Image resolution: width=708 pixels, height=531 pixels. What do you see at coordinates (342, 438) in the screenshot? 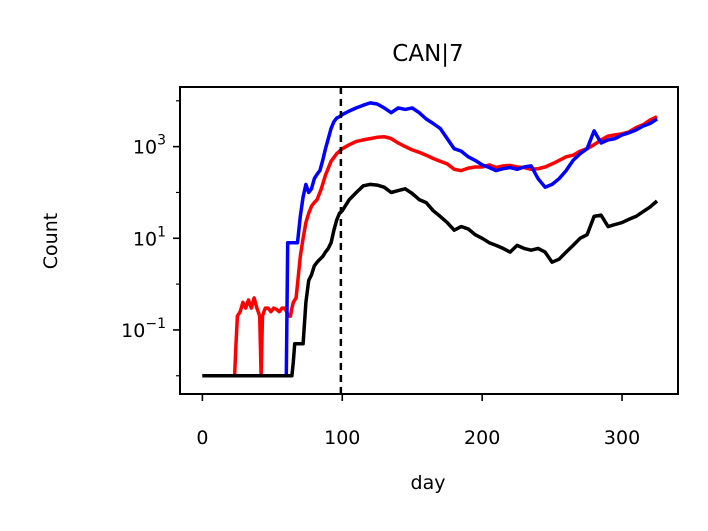
I see `x-tick-label: 100` at bounding box center [342, 438].